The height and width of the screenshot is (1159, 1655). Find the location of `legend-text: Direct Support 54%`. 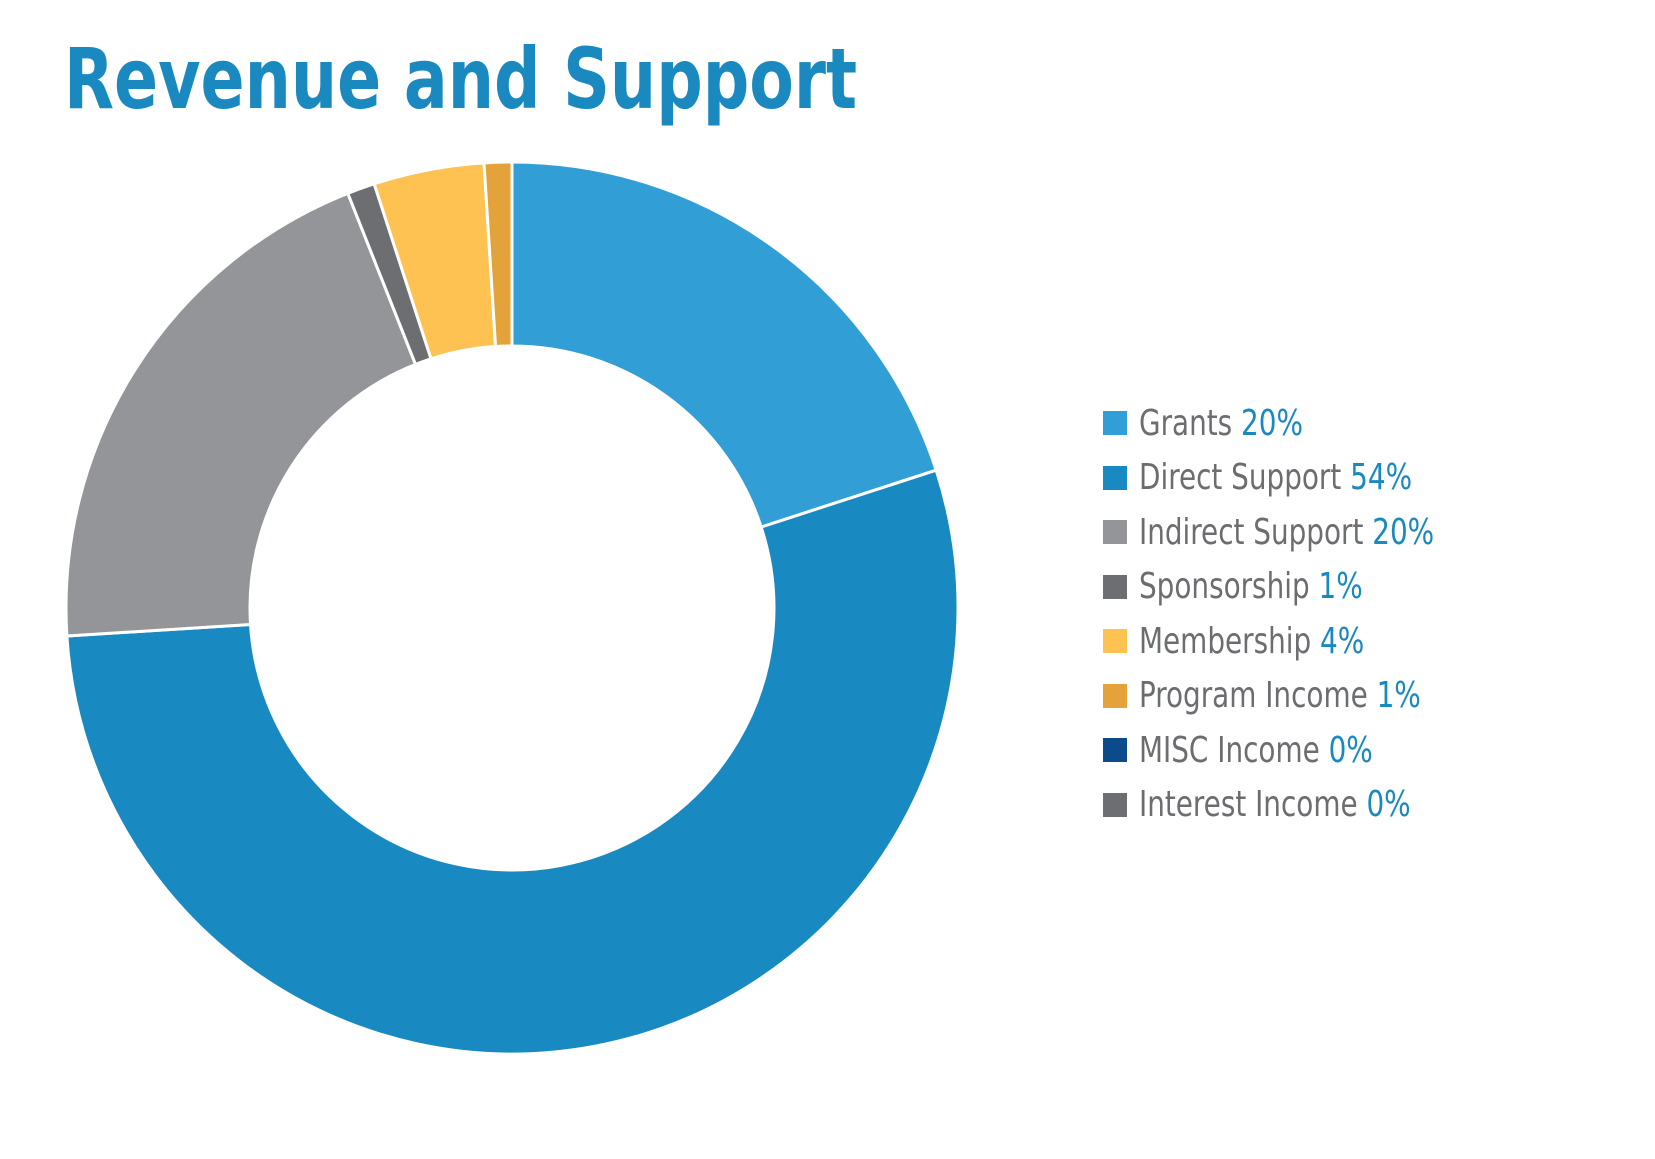

legend-text: Direct Support 54% is located at coordinates (1275, 477).